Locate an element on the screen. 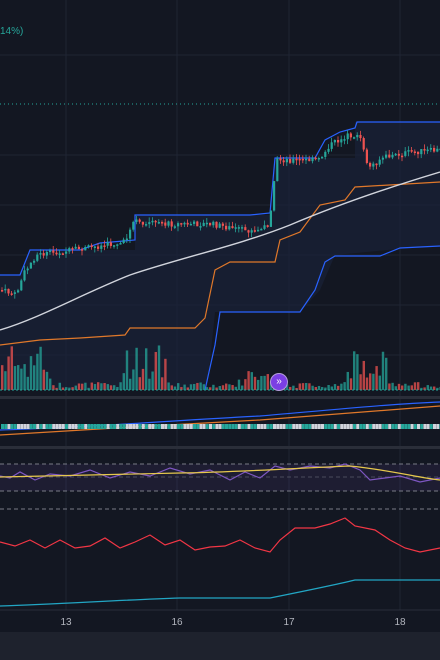  scroll-to-realtime-button: » is located at coordinates (279, 382).